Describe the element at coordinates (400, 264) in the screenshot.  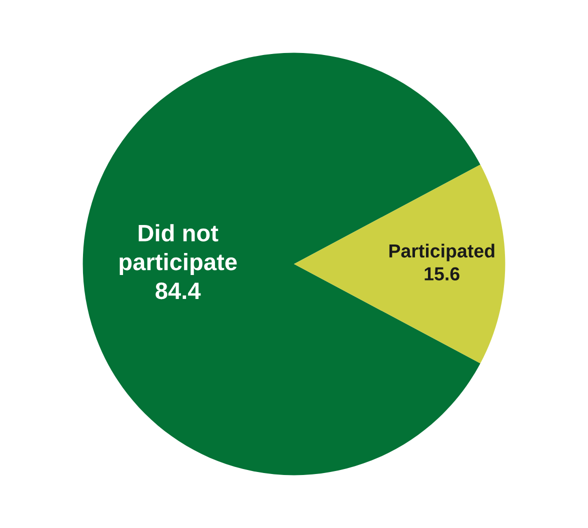
I see `pie-slice` at that location.